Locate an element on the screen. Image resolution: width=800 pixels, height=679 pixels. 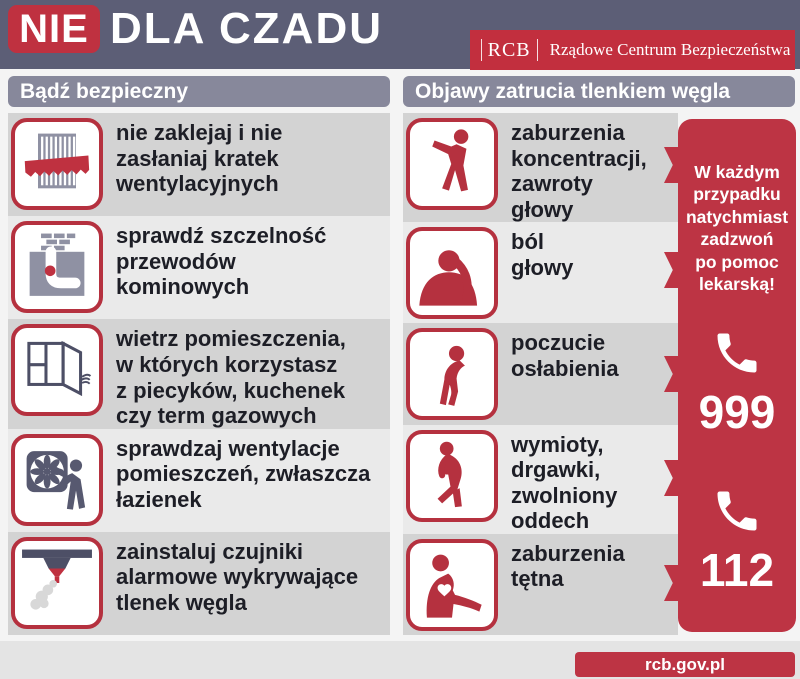
rcb-logo-badge: RCB Rządowe Centrum Bezpieczeństwa is located at coordinates (632, 50).